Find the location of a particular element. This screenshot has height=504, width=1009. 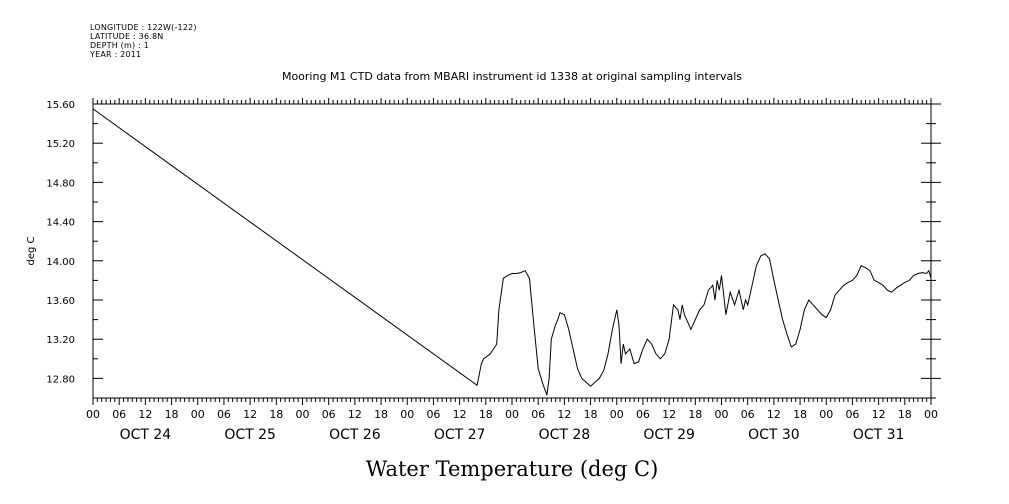

x-day-label: OCT 24 is located at coordinates (146, 435).